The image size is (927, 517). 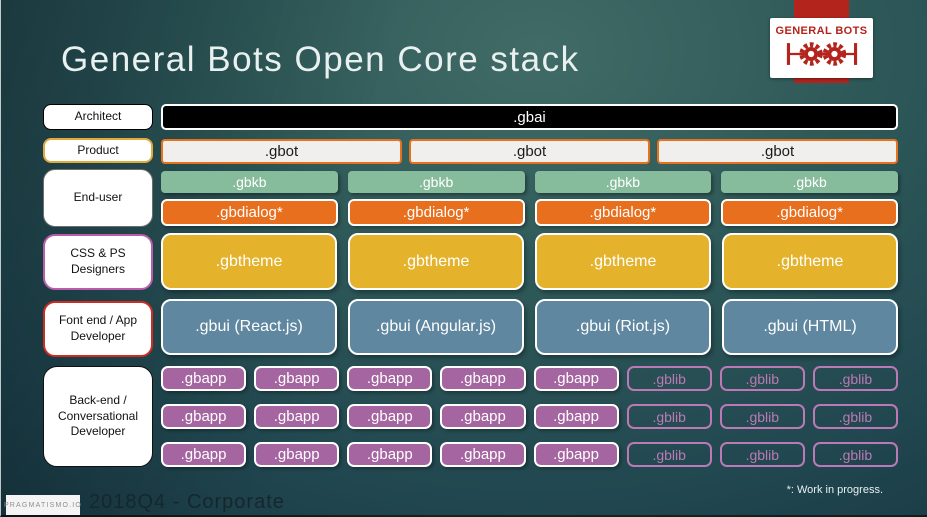 I want to click on role-label-css-ps-designers: CSS & PS Designers, so click(x=98, y=262).